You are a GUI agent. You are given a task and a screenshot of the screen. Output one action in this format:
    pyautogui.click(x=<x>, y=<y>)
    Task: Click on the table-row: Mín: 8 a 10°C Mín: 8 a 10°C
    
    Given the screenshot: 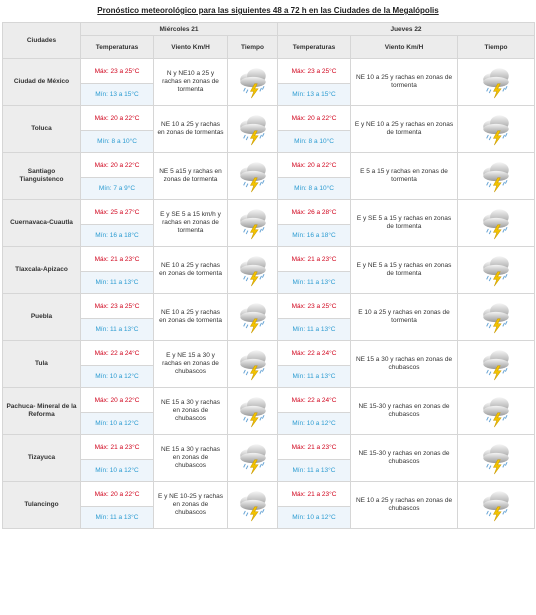 What is the action you would take?
    pyautogui.click(x=269, y=141)
    